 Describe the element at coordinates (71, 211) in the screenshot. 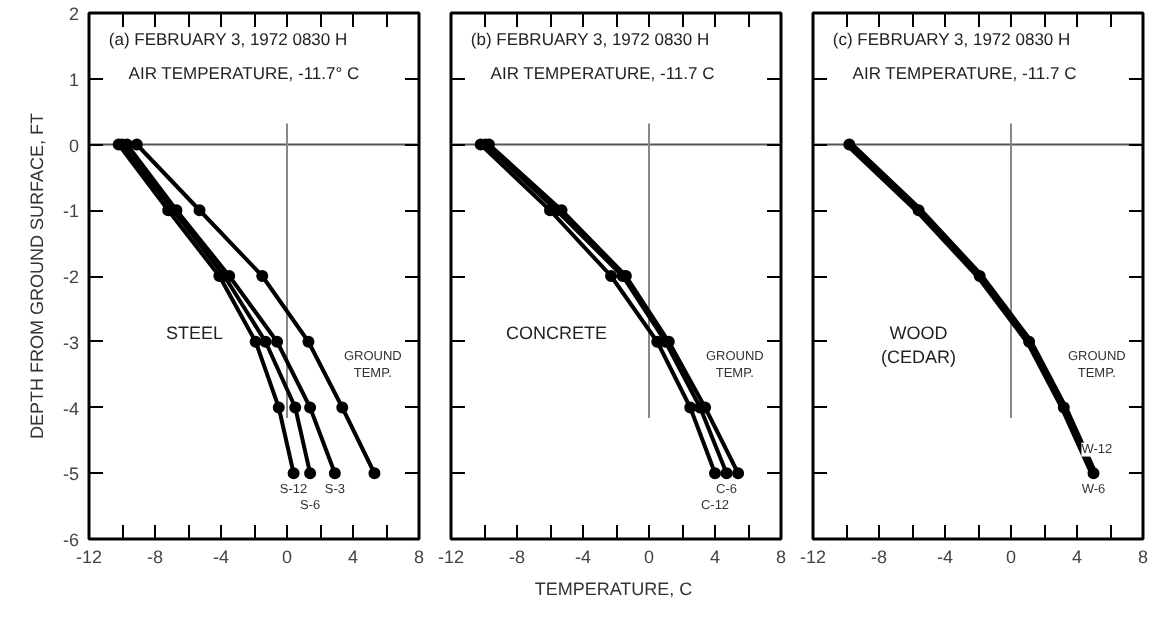

I see `y-tick-label: -1` at that location.